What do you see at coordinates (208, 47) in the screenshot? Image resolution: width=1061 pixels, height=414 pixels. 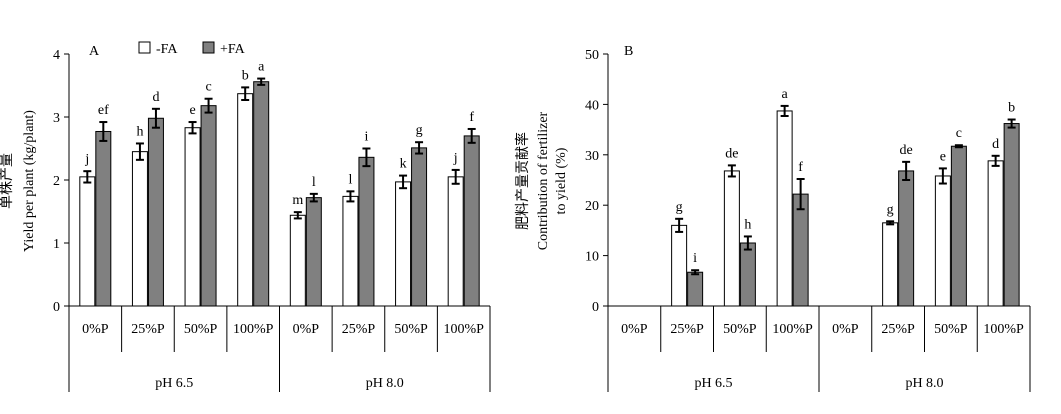 I see `legend-swatch-plus-fa` at bounding box center [208, 47].